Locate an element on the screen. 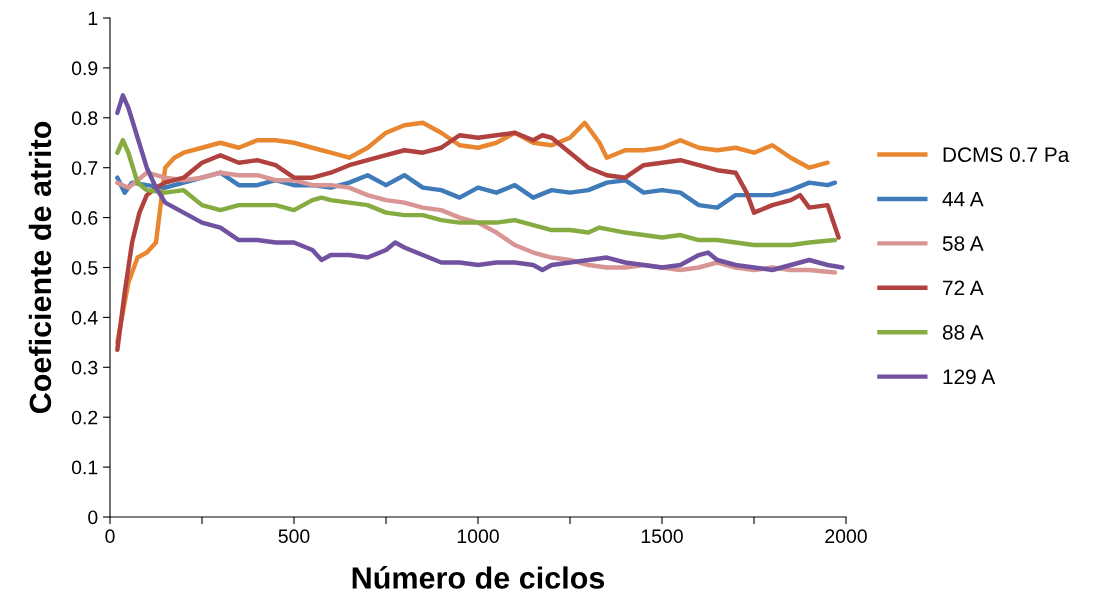  x-tick-label: 0 is located at coordinates (110, 536).